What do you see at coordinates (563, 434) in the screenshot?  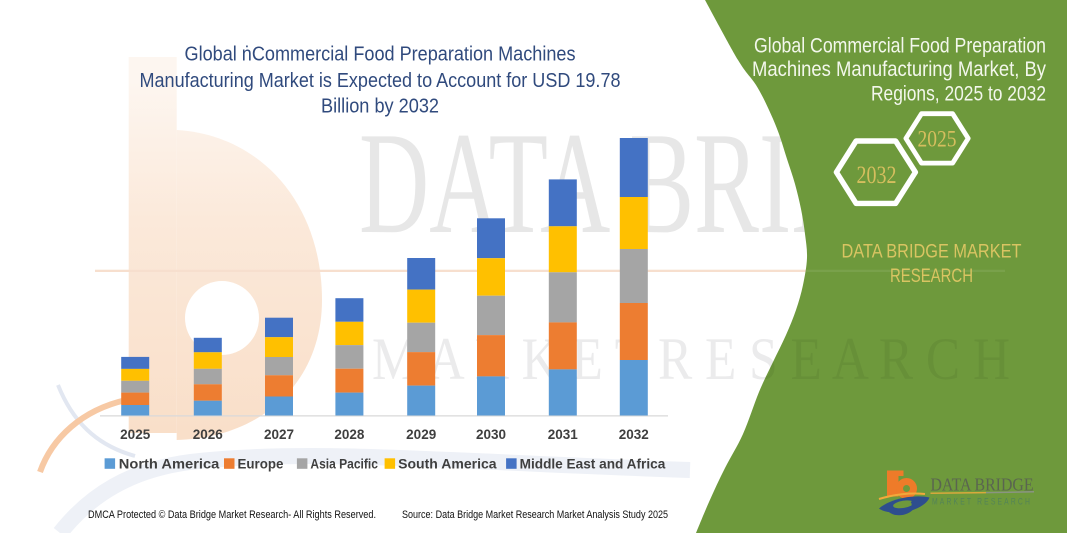 I see `svg-text: 2031` at bounding box center [563, 434].